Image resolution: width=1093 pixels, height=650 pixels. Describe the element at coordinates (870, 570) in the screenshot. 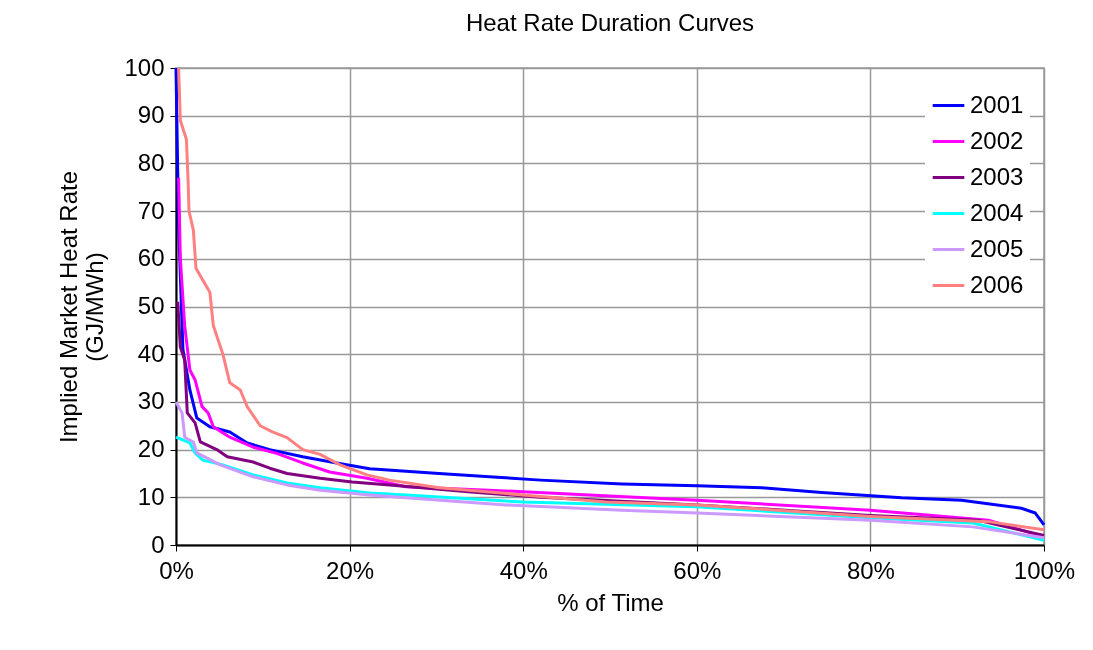

I see `x-tick-label: 80%` at that location.